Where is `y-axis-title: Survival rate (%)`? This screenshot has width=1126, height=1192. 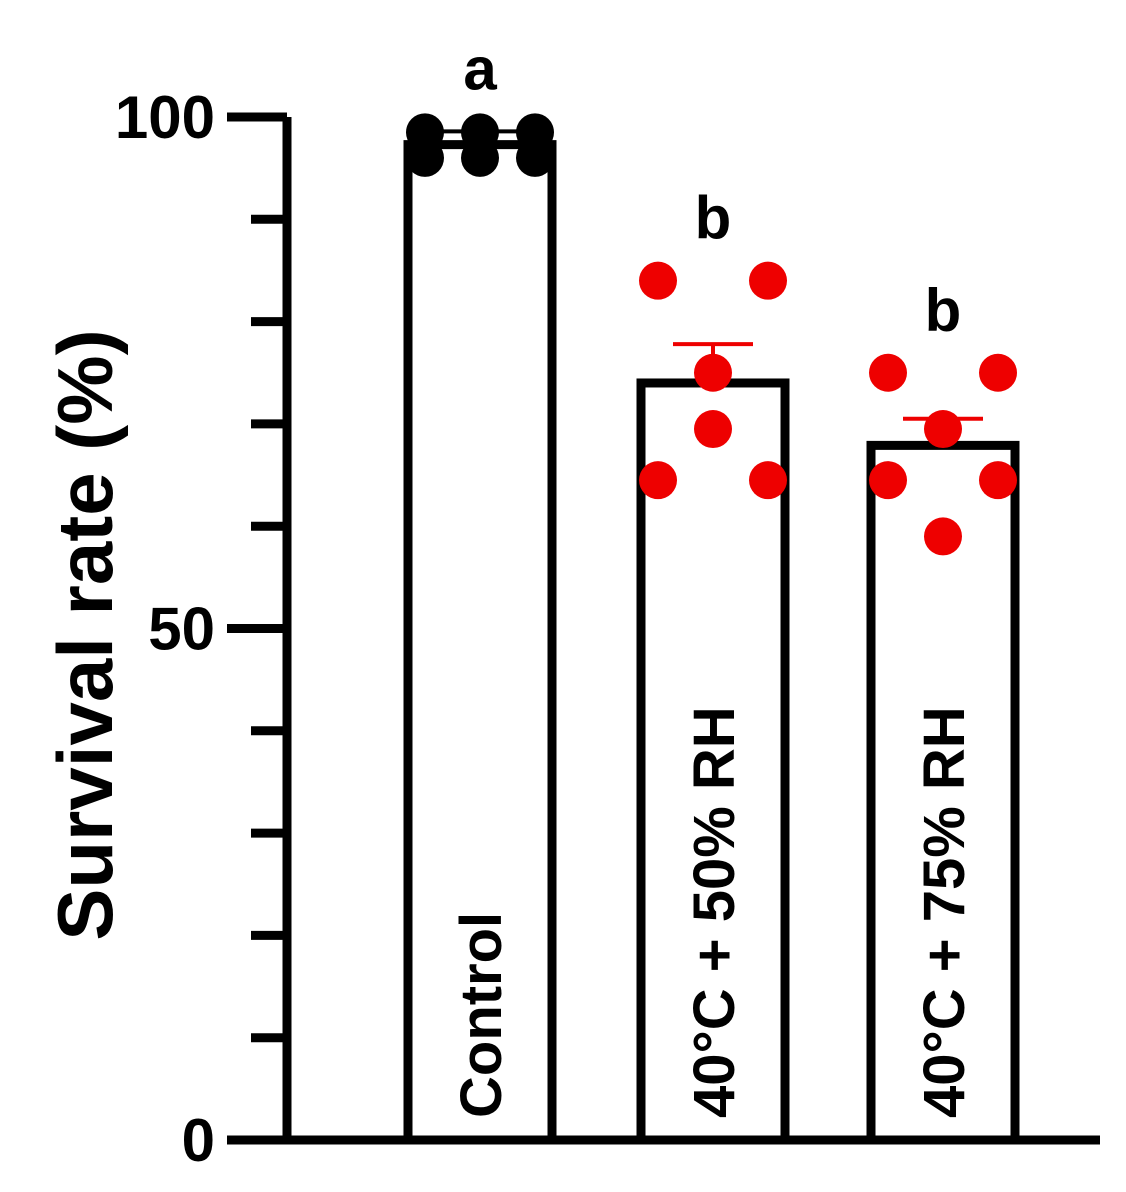 y-axis-title: Survival rate (%) is located at coordinates (85, 634).